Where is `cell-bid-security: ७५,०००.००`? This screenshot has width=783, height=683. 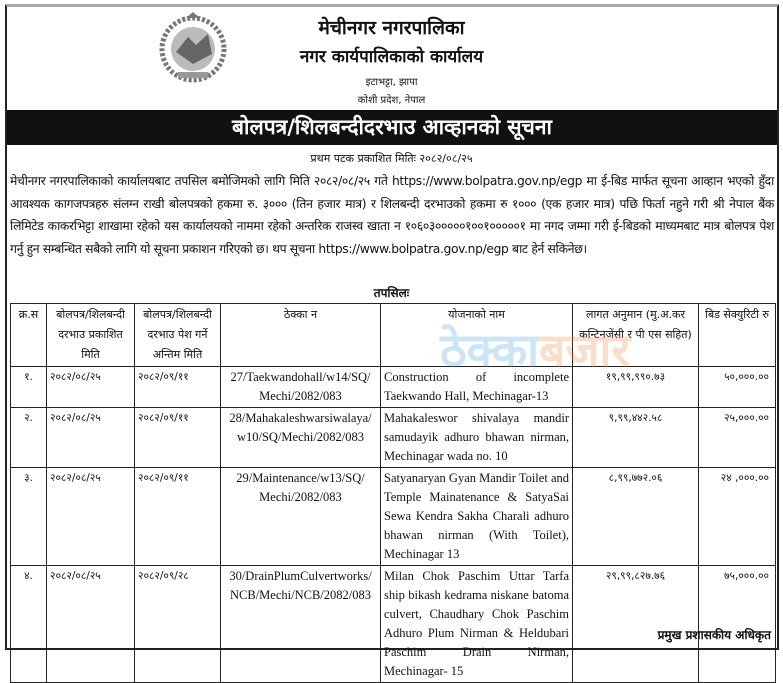
cell-bid-security: ७५,०००.०० is located at coordinates (737, 624).